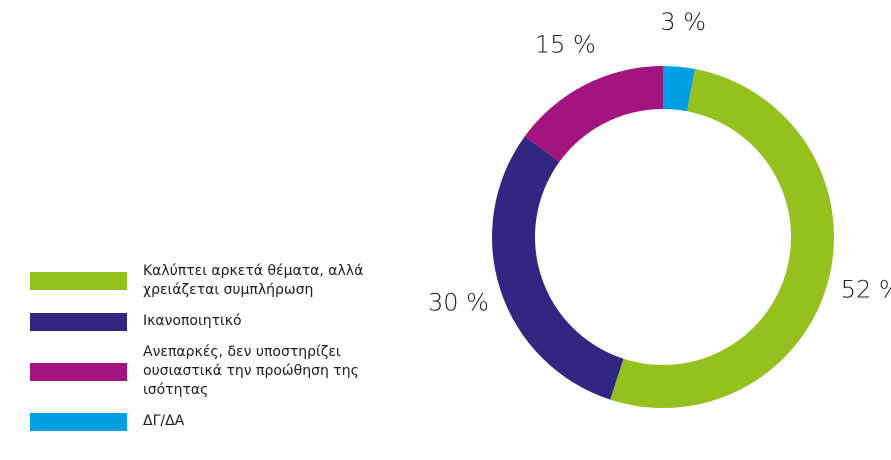  I want to click on legend-item: Ικανοποιητικό, so click(230, 321).